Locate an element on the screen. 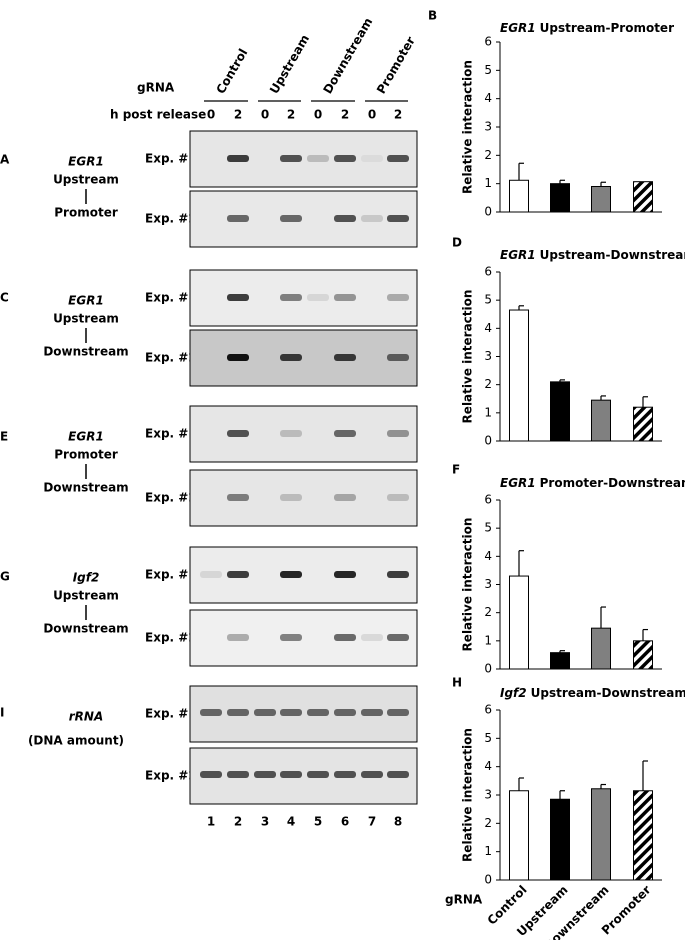 This screenshot has height=940, width=685. chart-title: Igf2 Upstream-Downstream is located at coordinates (592, 693).